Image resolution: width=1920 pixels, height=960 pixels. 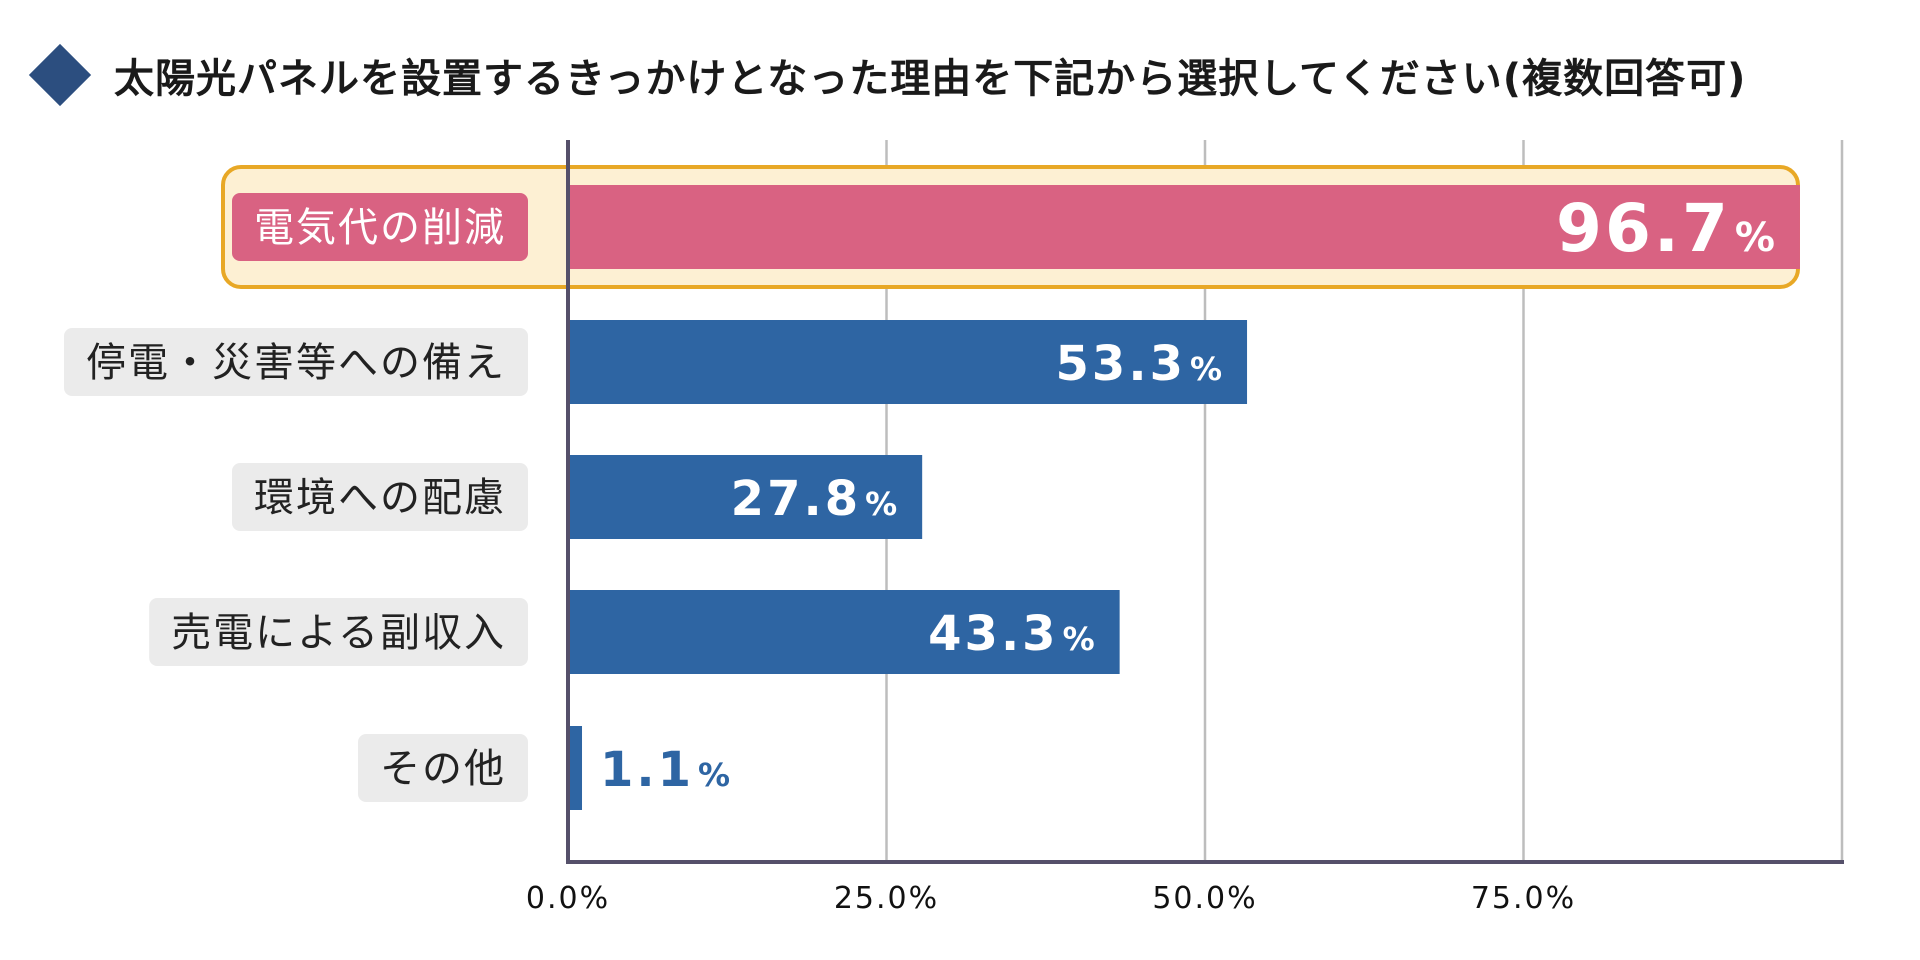 I want to click on x-tick-label: 0.0%, so click(x=568, y=898).